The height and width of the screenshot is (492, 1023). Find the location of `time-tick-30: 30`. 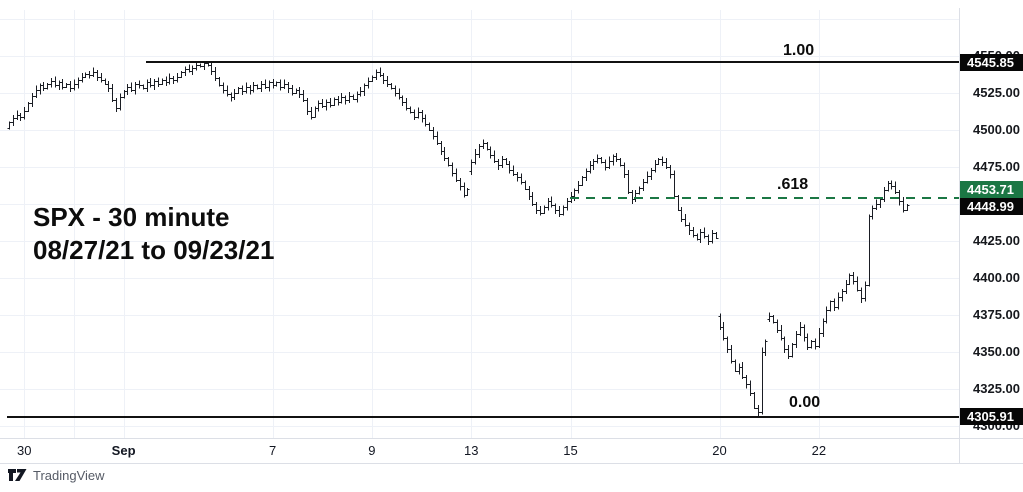

time-tick-30: 30 is located at coordinates (24, 450).